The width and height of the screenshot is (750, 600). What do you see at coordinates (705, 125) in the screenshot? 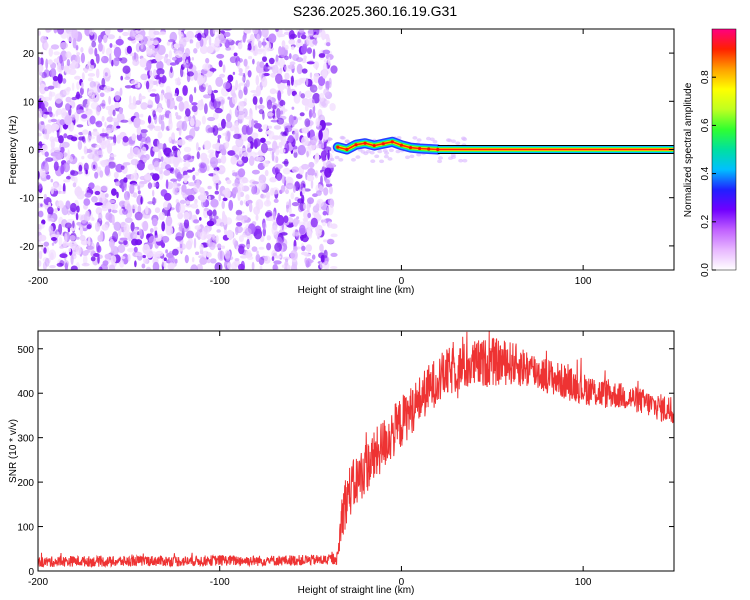
I see `colorbar-tick-label: 0.6` at bounding box center [705, 125].